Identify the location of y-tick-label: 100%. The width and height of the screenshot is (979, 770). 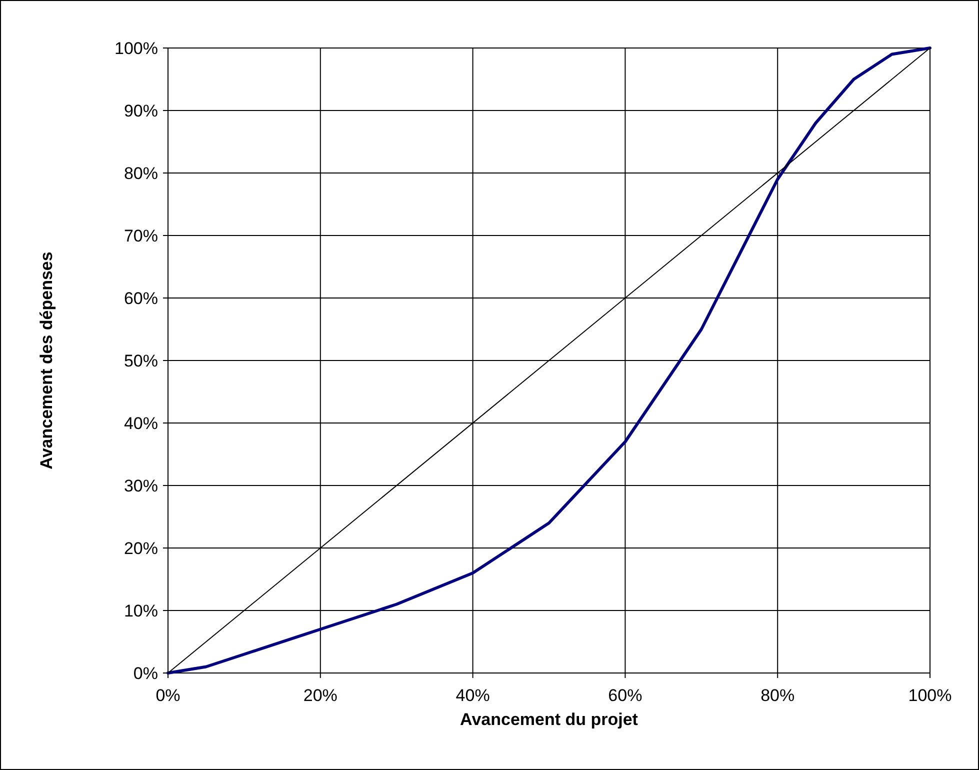
(136, 48).